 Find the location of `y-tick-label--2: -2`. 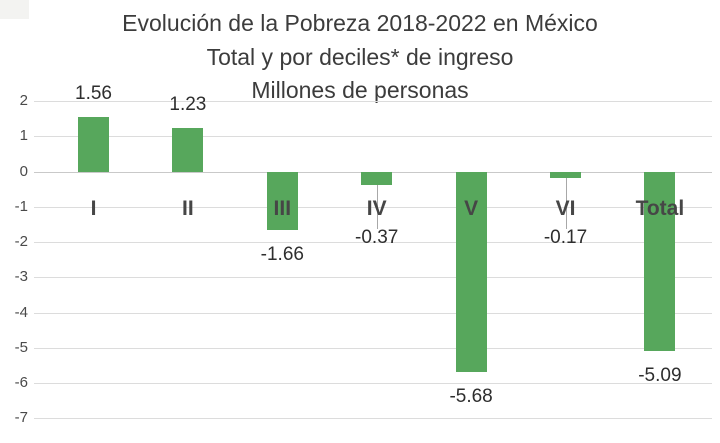

y-tick-label--2: -2 is located at coordinates (21, 242).